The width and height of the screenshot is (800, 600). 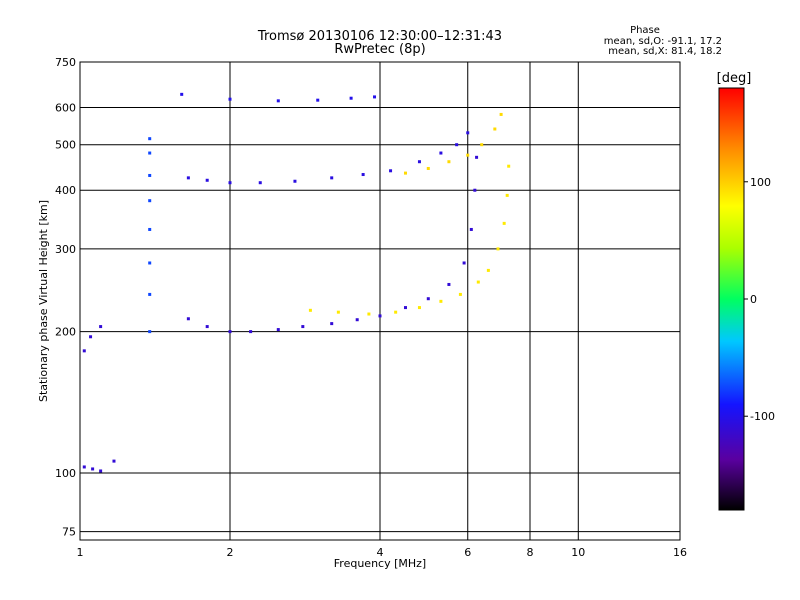 I want to click on x-tick-label: 4, so click(x=380, y=552).